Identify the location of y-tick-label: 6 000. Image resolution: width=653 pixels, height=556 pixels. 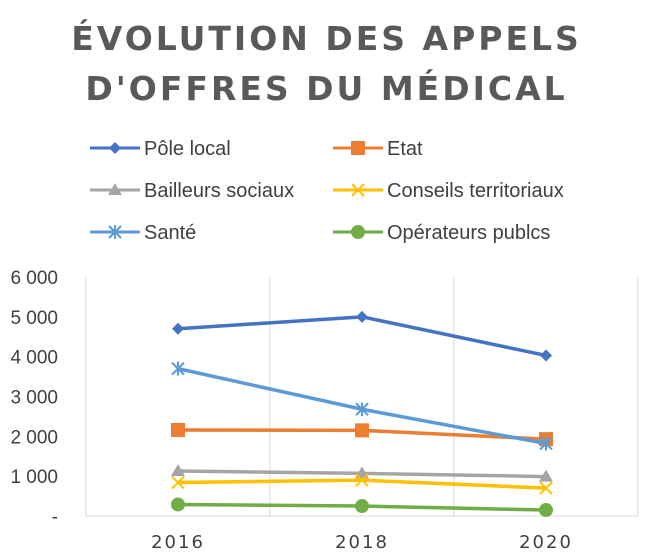
(34, 278).